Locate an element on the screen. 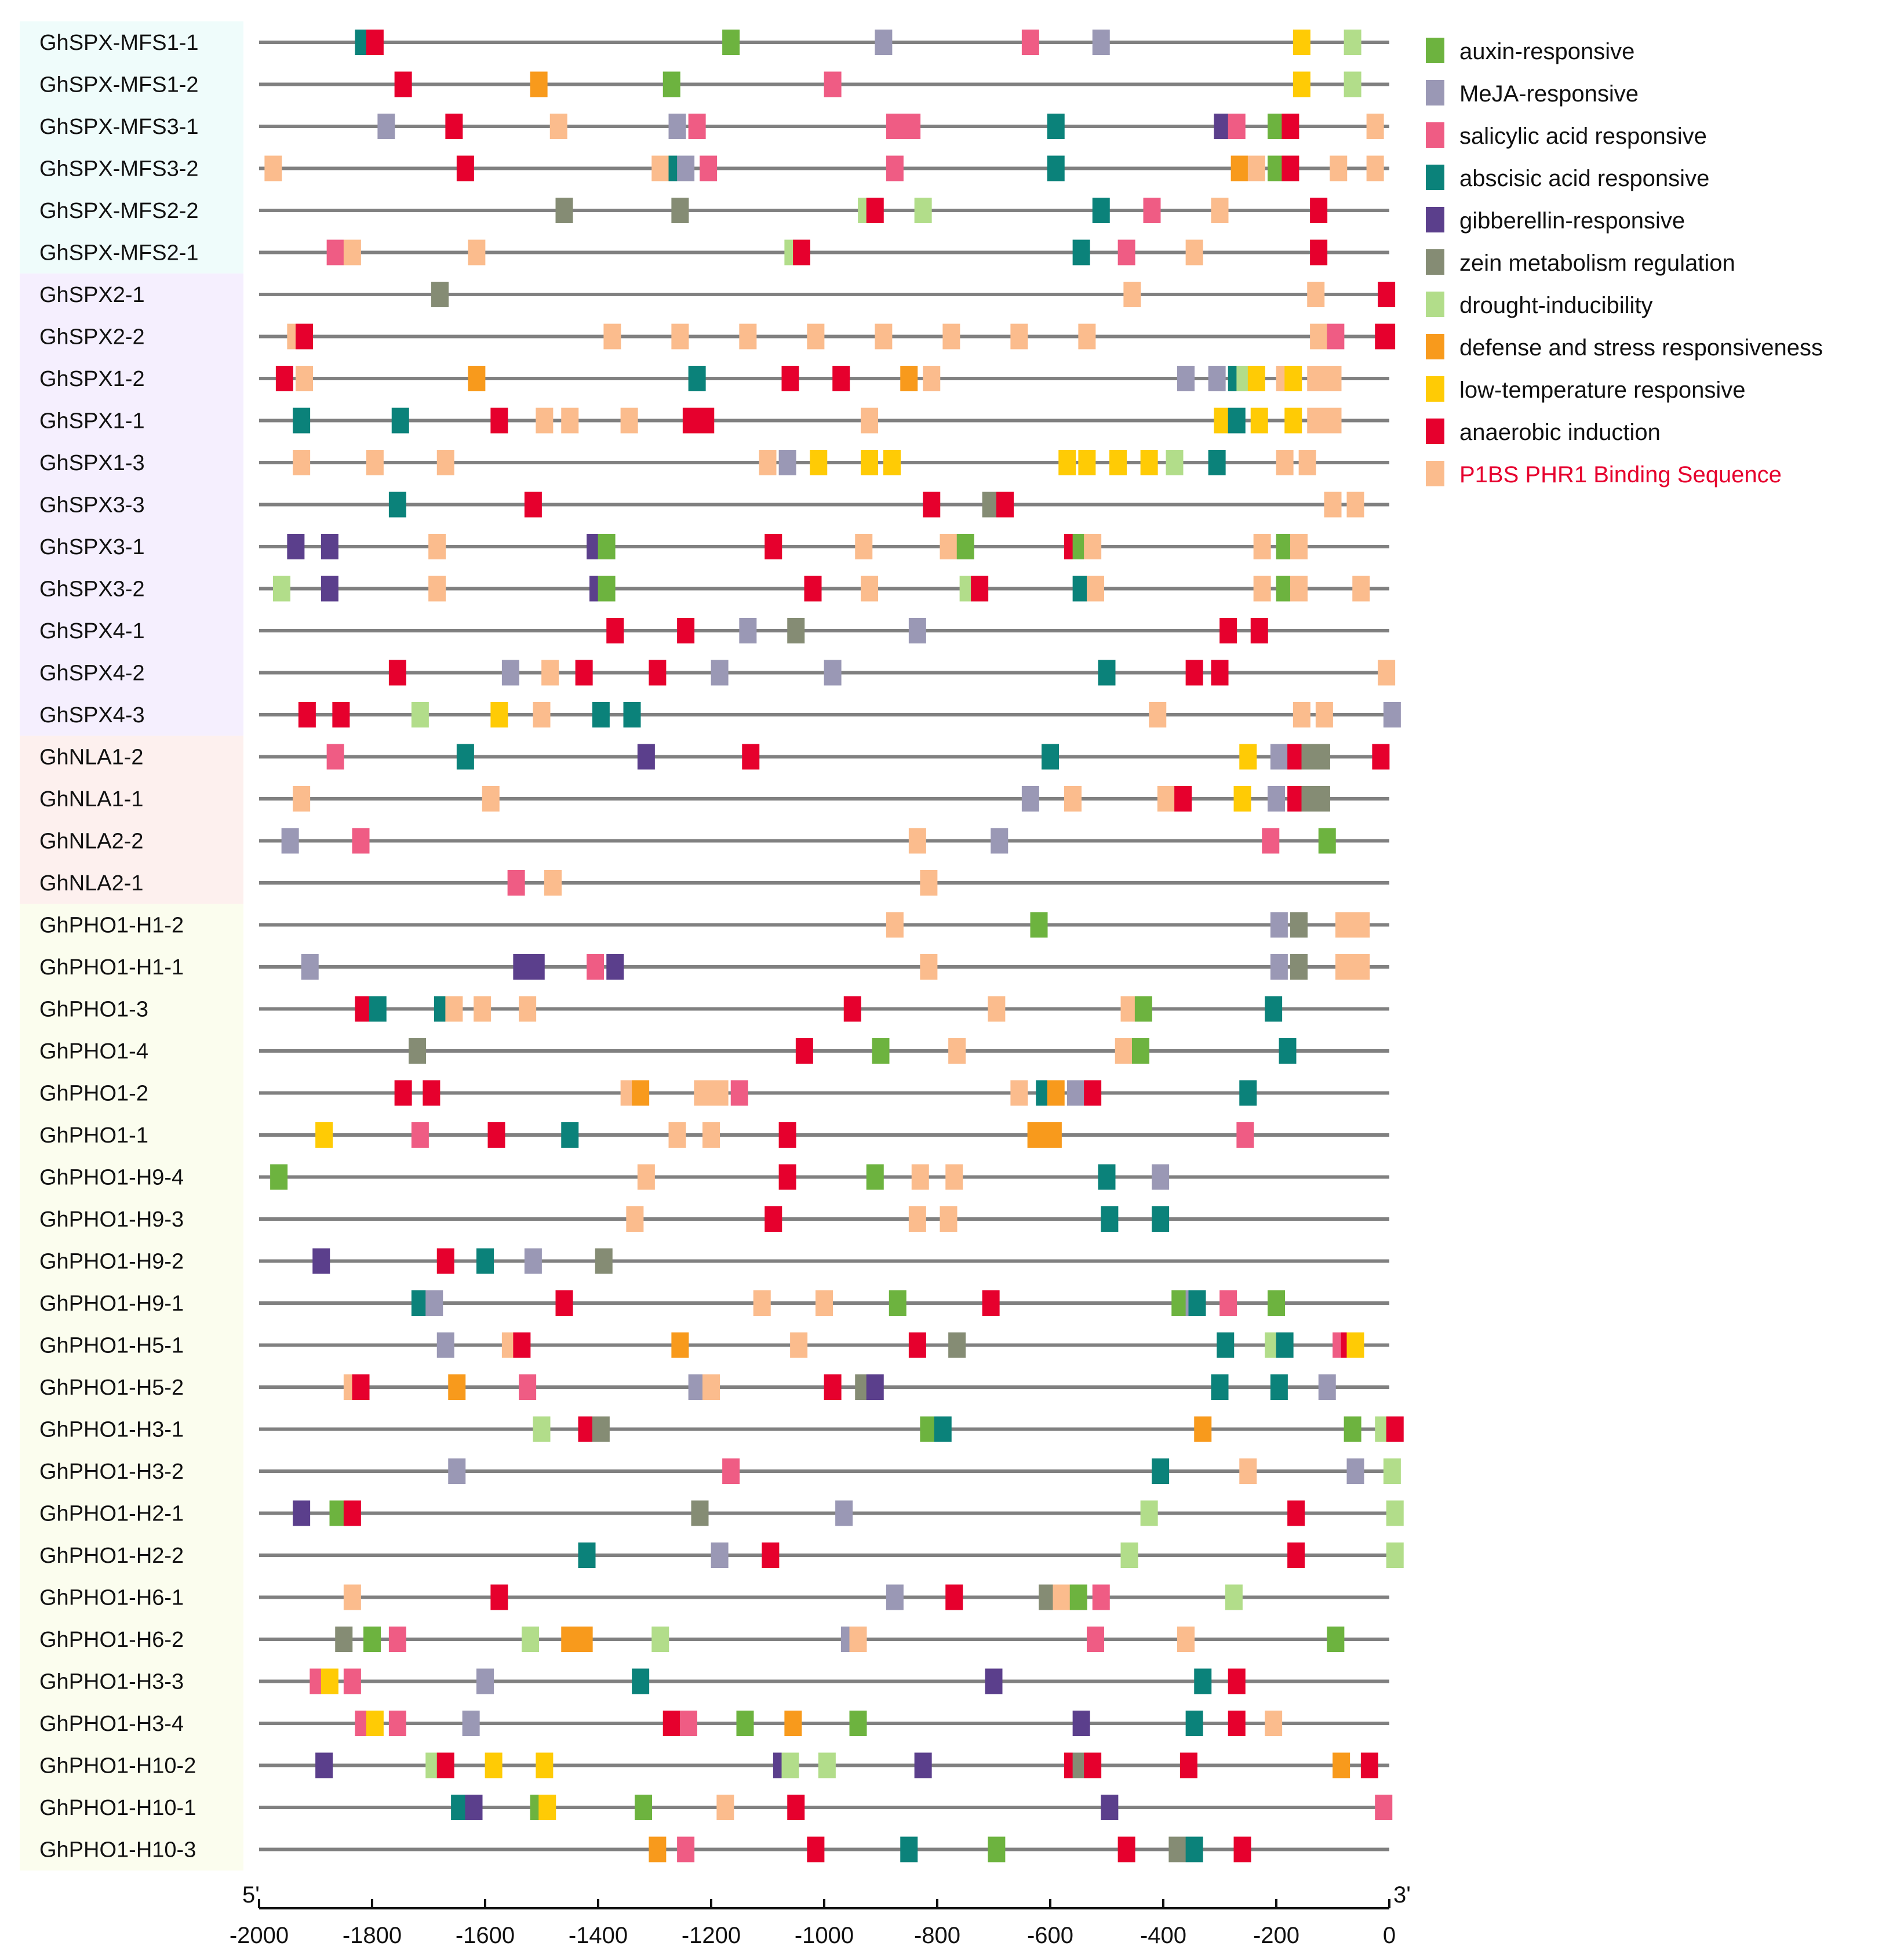  gene-label: GhSPX-MFS3-2 is located at coordinates (119, 169).